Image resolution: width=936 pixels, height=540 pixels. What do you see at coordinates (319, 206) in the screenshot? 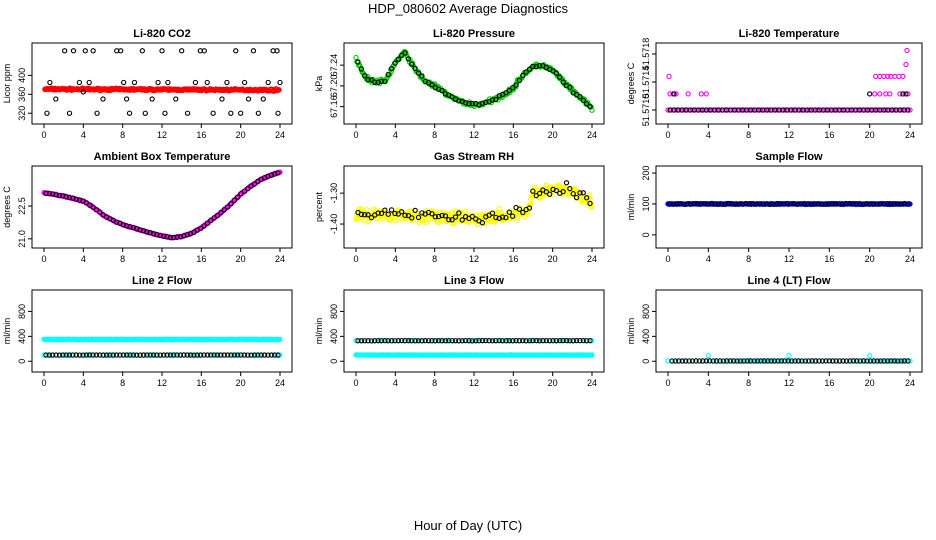
I see `y-axis-label: percent` at bounding box center [319, 206].